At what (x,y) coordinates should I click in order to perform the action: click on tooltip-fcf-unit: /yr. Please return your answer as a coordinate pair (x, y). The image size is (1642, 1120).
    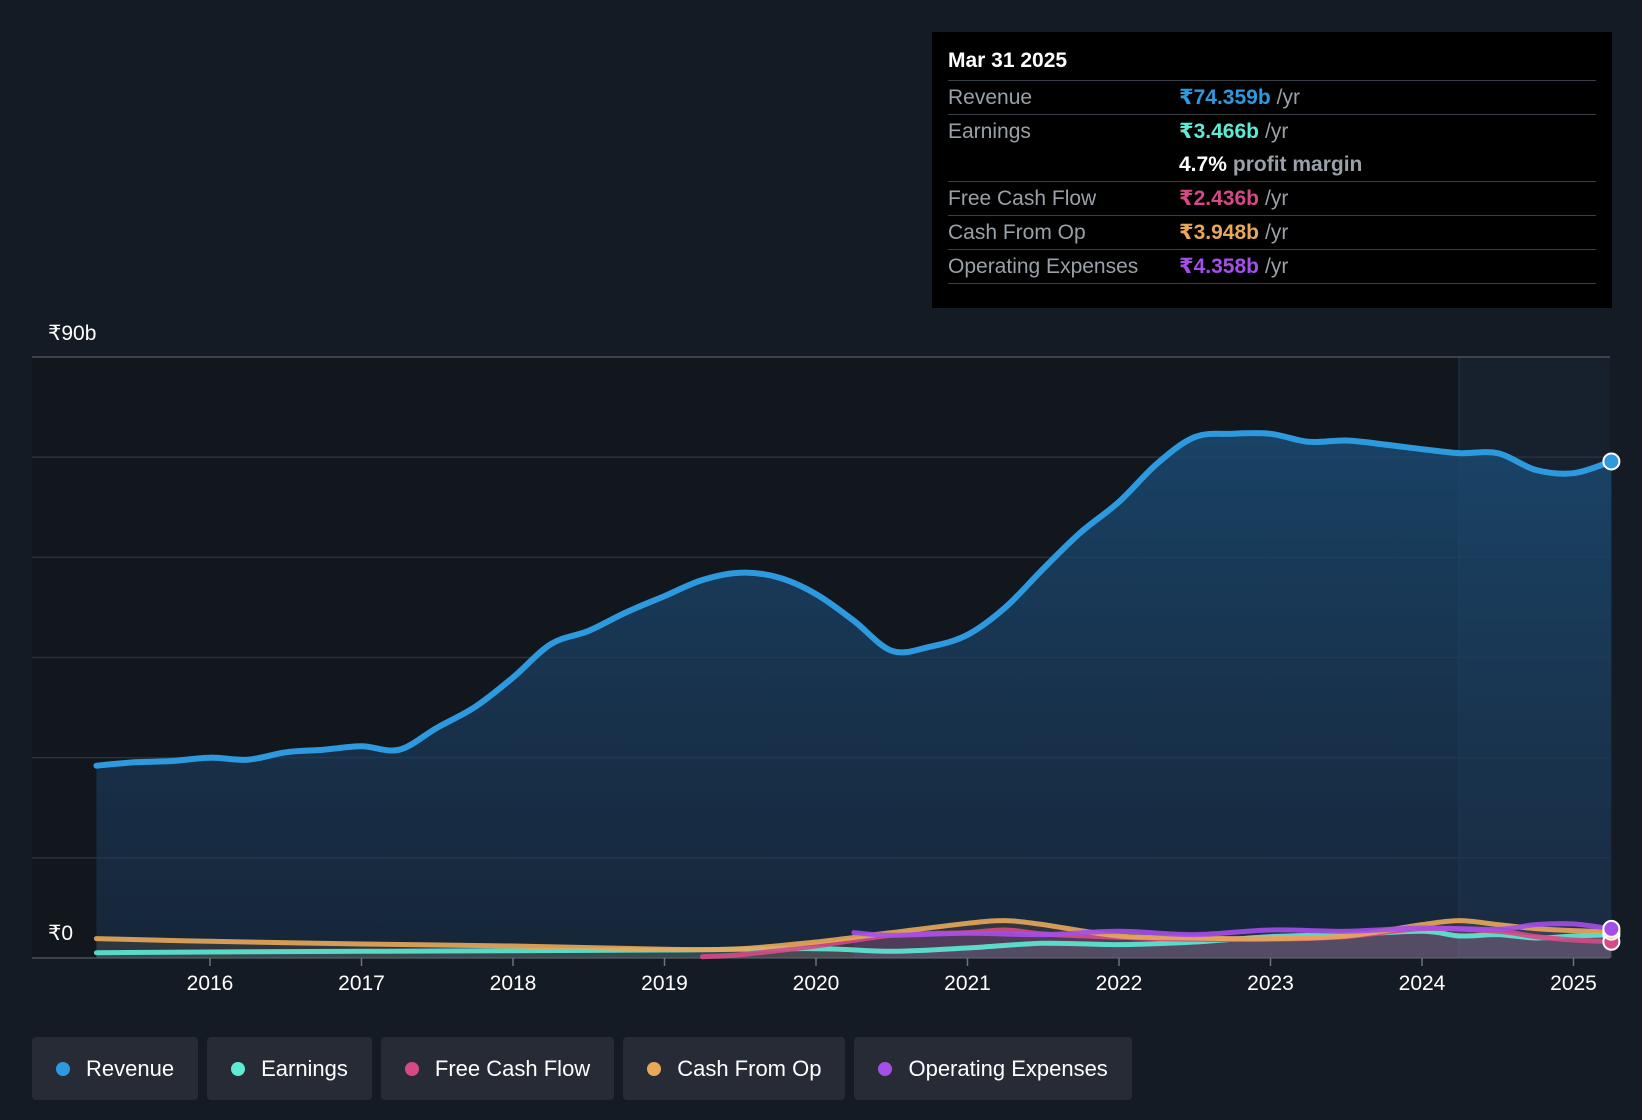
    Looking at the image, I should click on (1277, 198).